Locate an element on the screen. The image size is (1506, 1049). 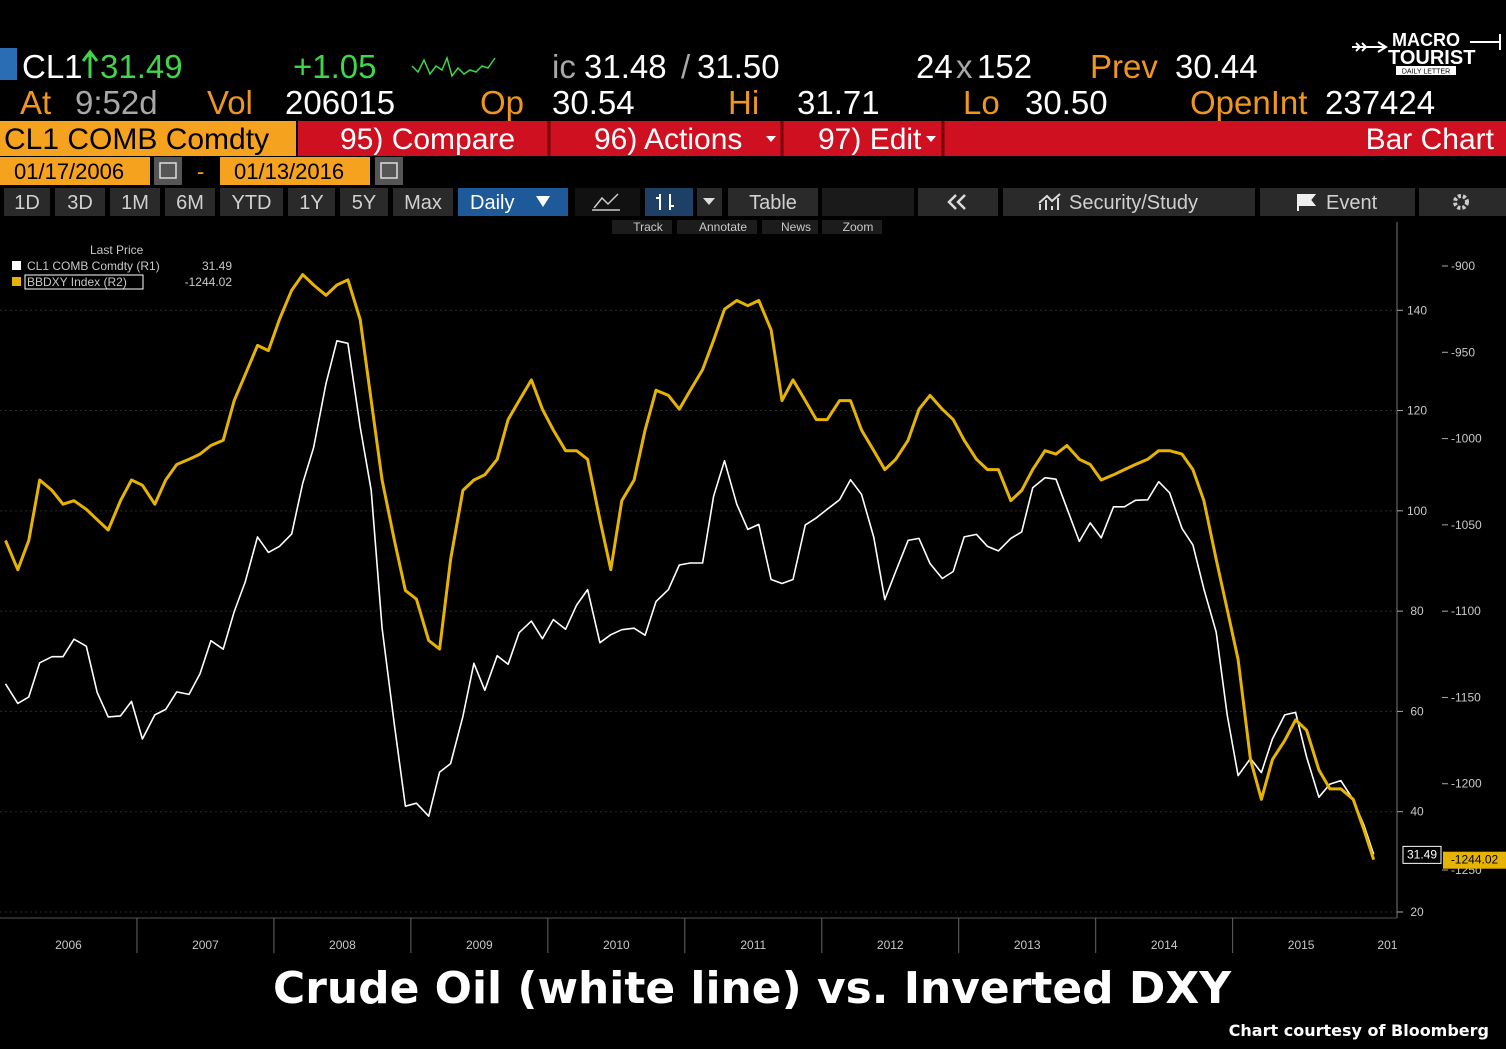
logo-line1: MACRO is located at coordinates (1426, 40).